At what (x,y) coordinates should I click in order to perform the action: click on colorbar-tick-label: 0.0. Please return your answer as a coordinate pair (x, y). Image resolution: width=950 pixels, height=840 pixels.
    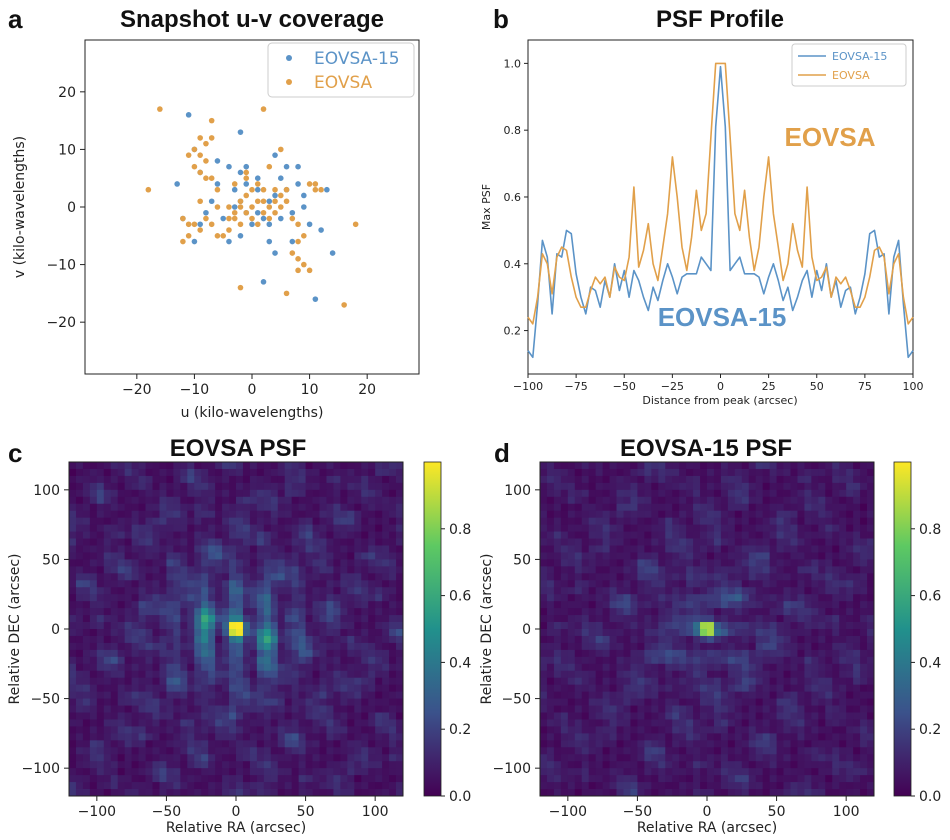
    Looking at the image, I should click on (930, 797).